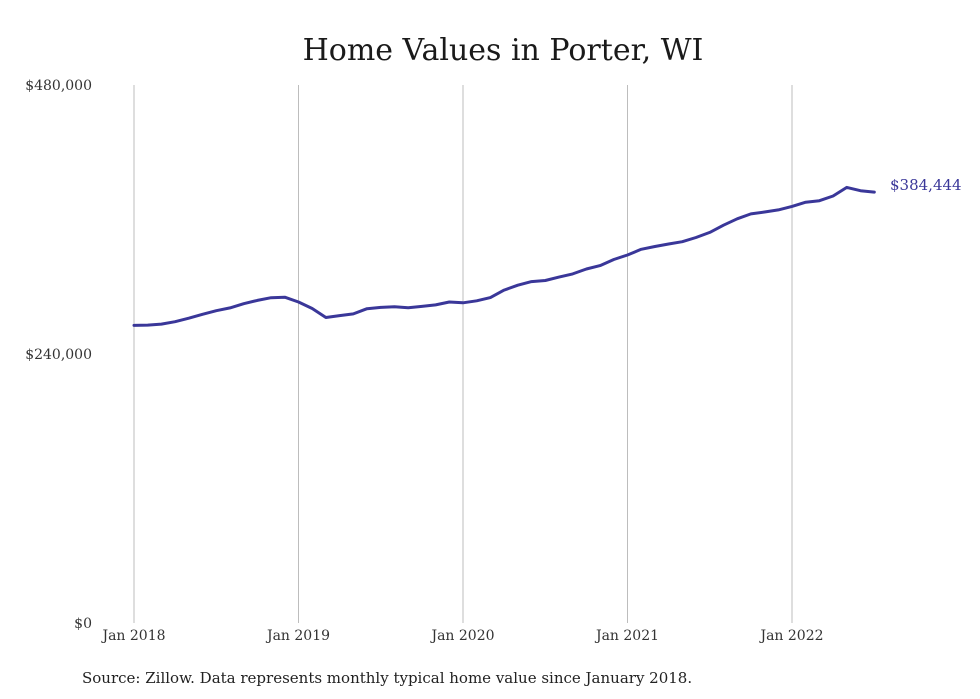  I want to click on x-tick-label: Jan 2019, so click(297, 636).